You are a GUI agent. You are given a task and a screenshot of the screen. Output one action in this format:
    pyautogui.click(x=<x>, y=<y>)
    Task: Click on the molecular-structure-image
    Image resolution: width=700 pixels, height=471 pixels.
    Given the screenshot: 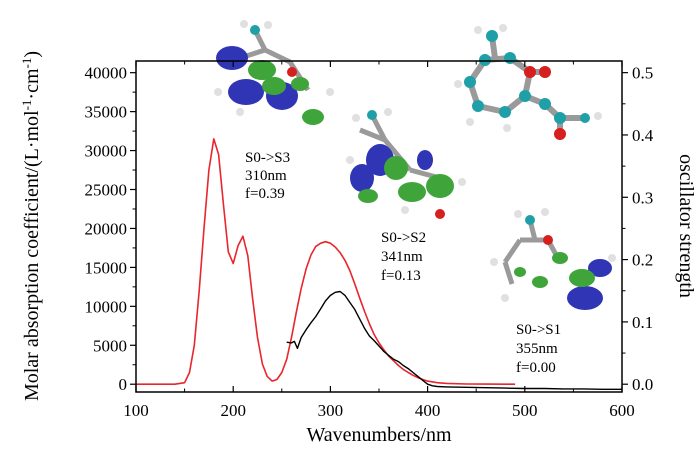 What is the action you would take?
    pyautogui.click(x=528, y=82)
    